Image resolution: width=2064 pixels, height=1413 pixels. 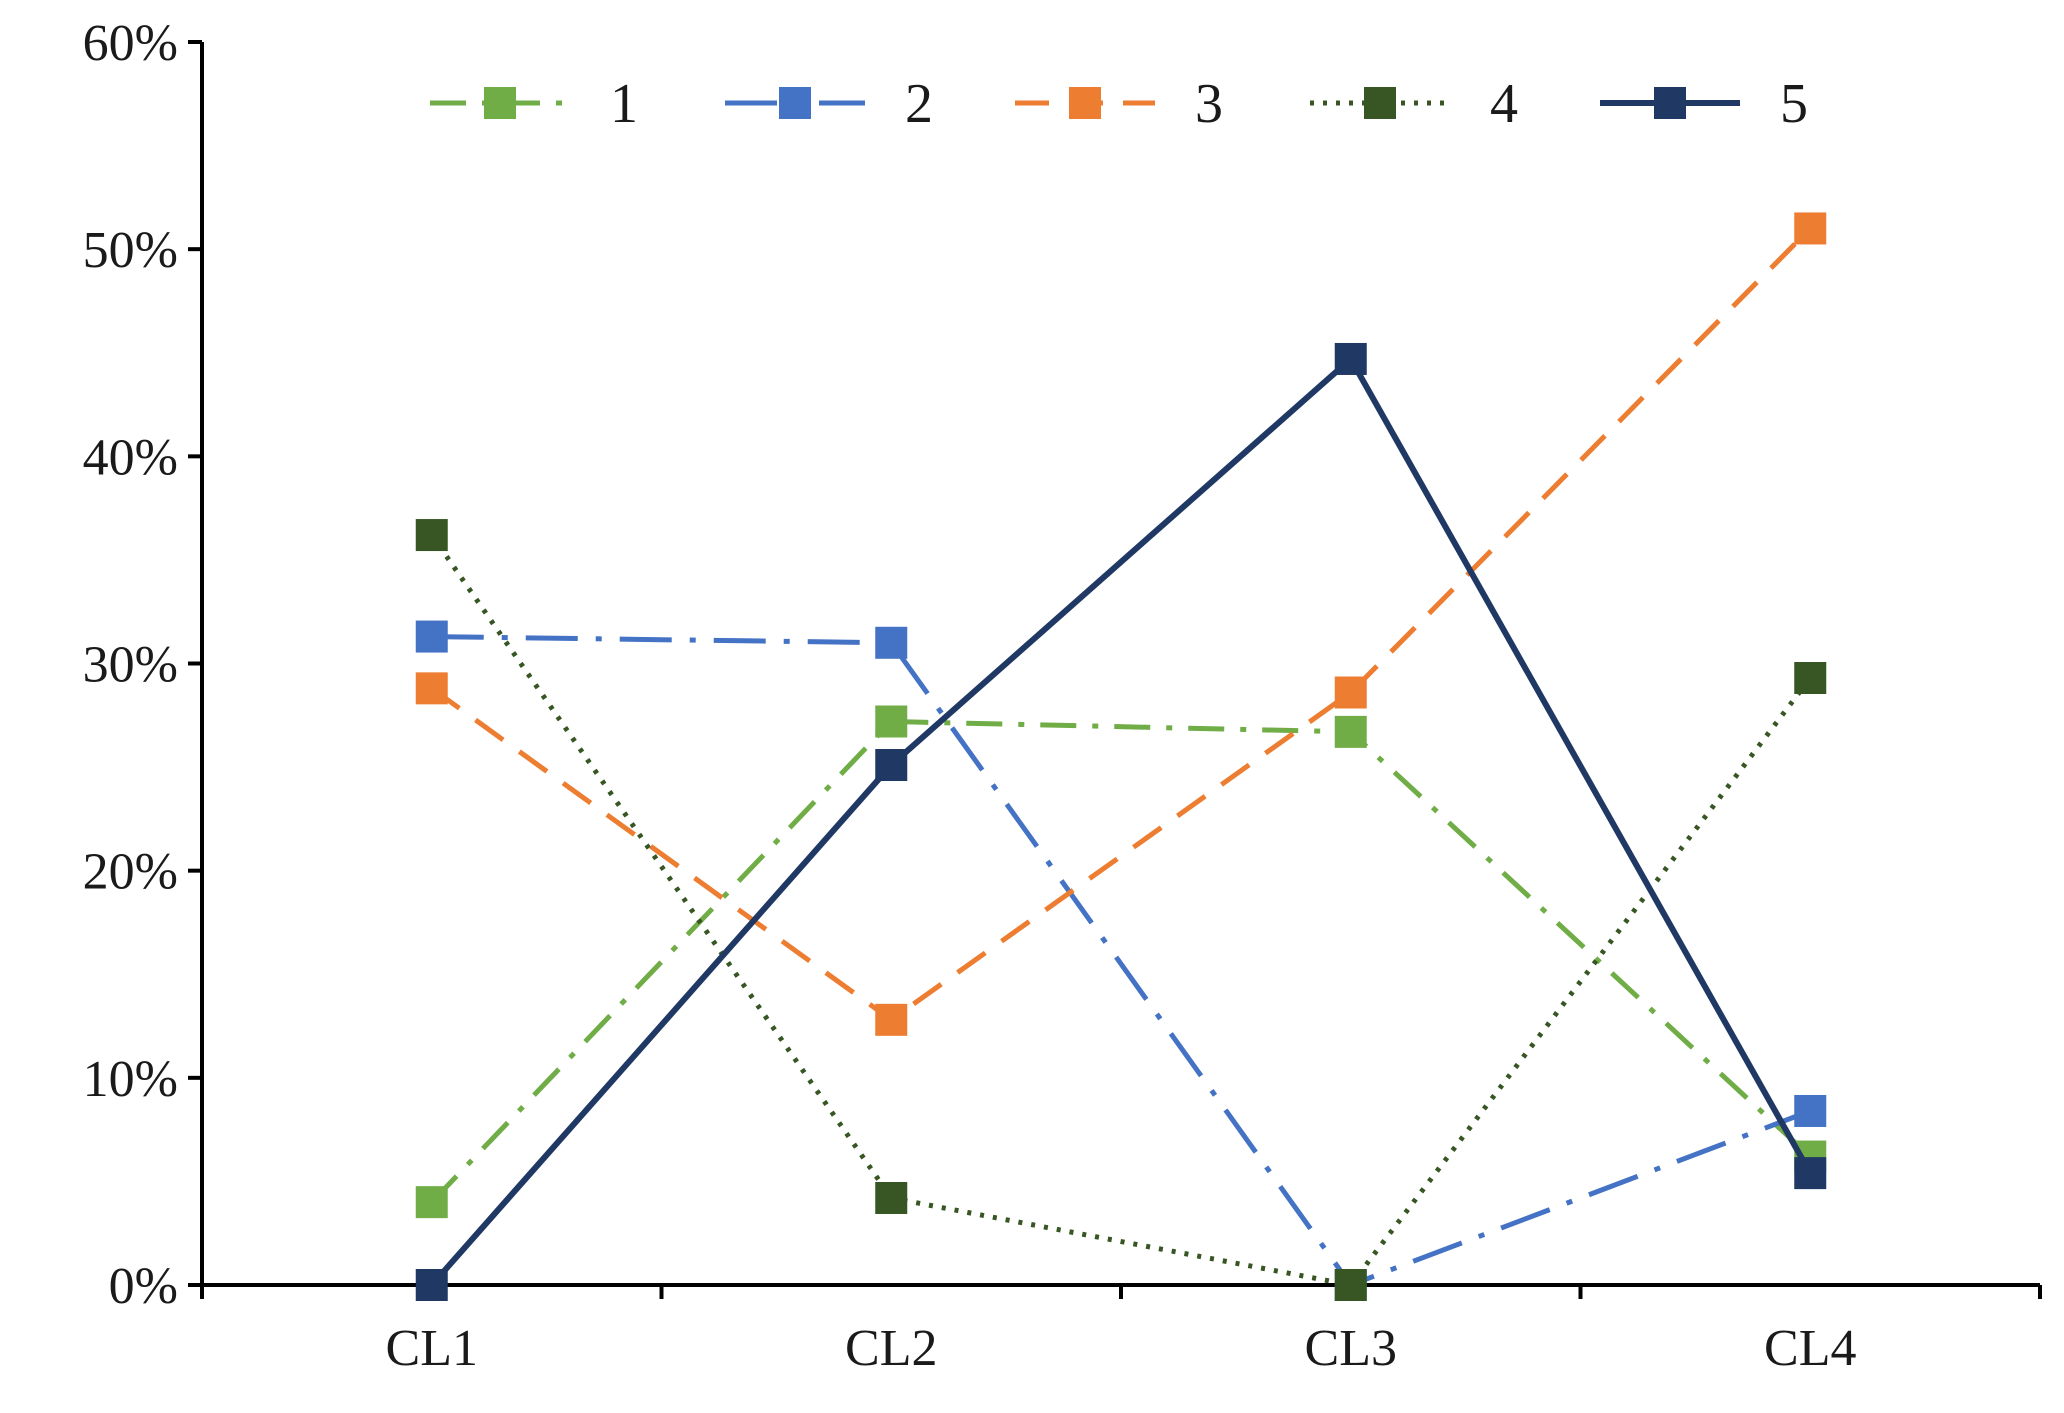 What do you see at coordinates (432, 1348) in the screenshot?
I see `x-tick-label: CL1` at bounding box center [432, 1348].